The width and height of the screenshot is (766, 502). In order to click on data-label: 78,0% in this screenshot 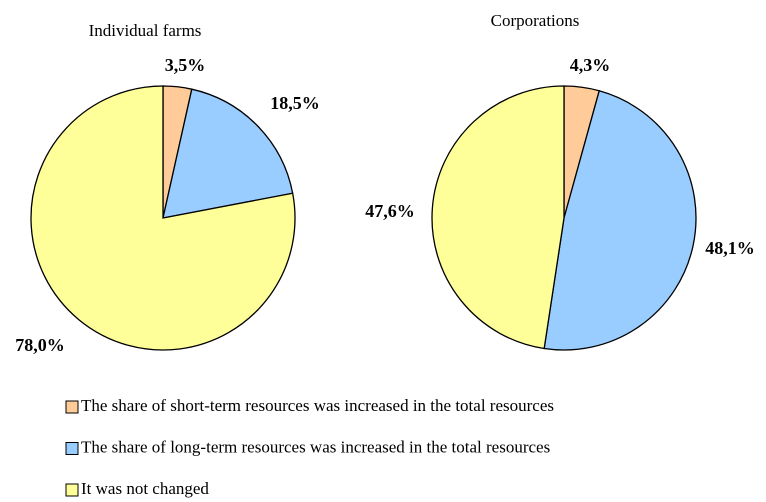, I will do `click(40, 345)`.